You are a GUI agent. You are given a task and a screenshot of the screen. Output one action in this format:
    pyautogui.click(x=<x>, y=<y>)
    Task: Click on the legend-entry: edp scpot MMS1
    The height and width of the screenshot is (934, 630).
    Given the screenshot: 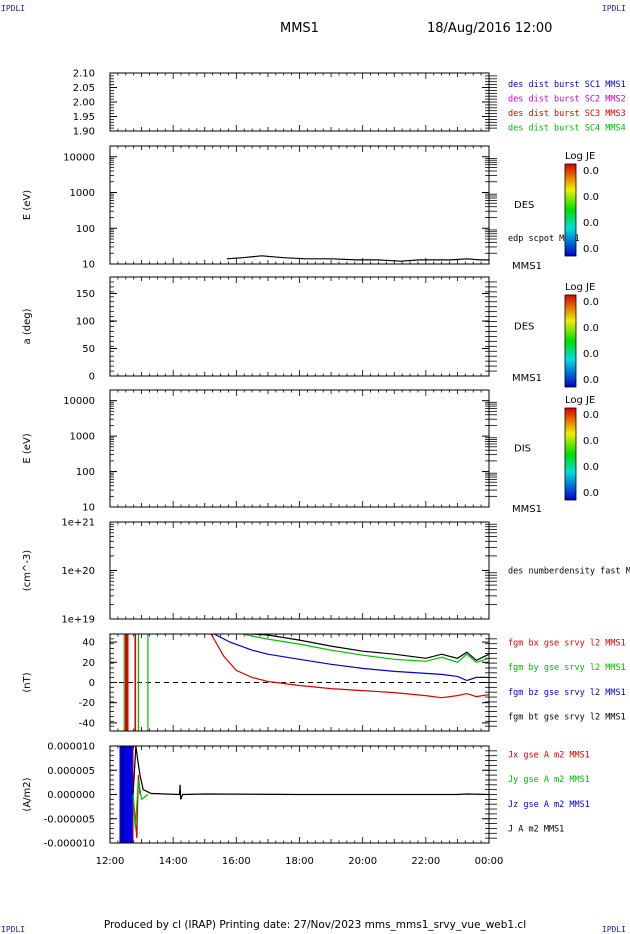 What is the action you would take?
    pyautogui.click(x=544, y=239)
    